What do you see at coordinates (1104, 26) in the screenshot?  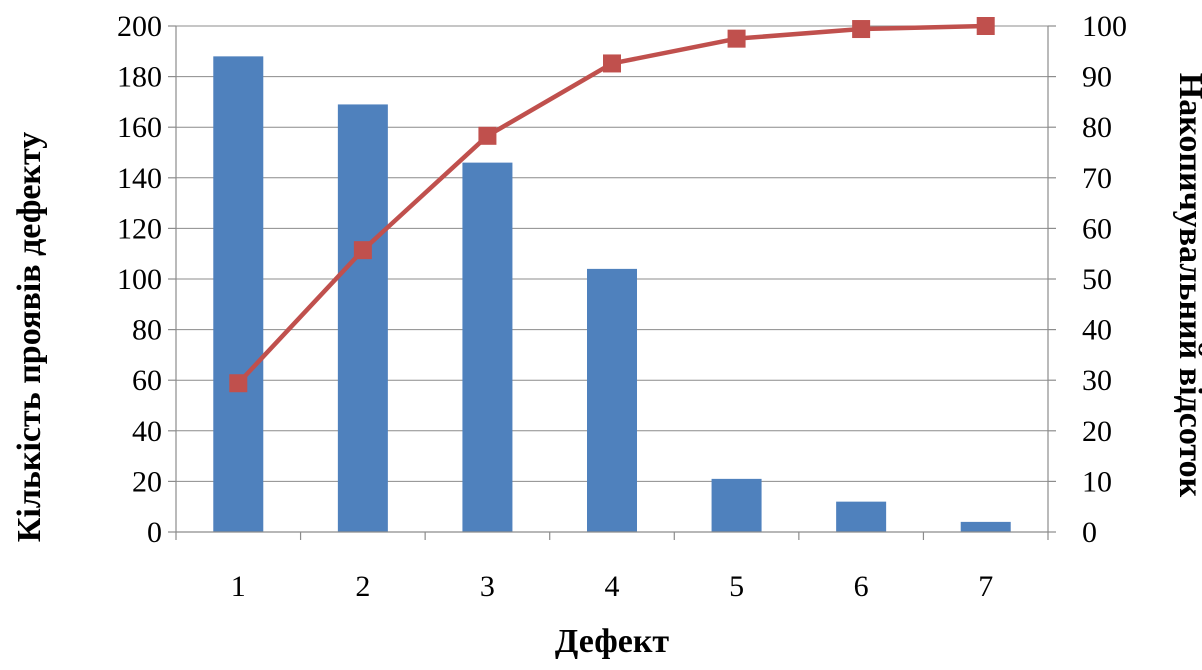 I see `y2-tick-label: 100` at bounding box center [1104, 26].